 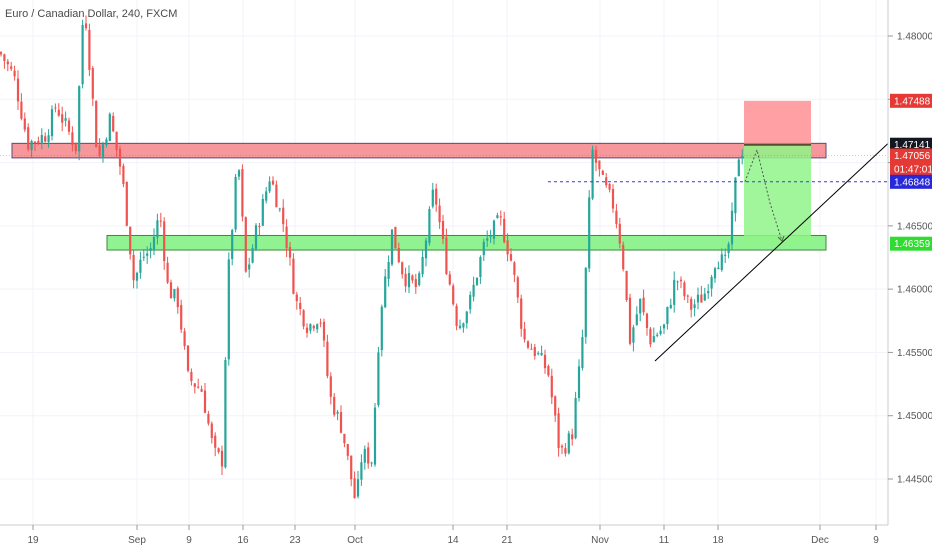 What do you see at coordinates (820, 540) in the screenshot?
I see `x-tick-label: Dec` at bounding box center [820, 540].